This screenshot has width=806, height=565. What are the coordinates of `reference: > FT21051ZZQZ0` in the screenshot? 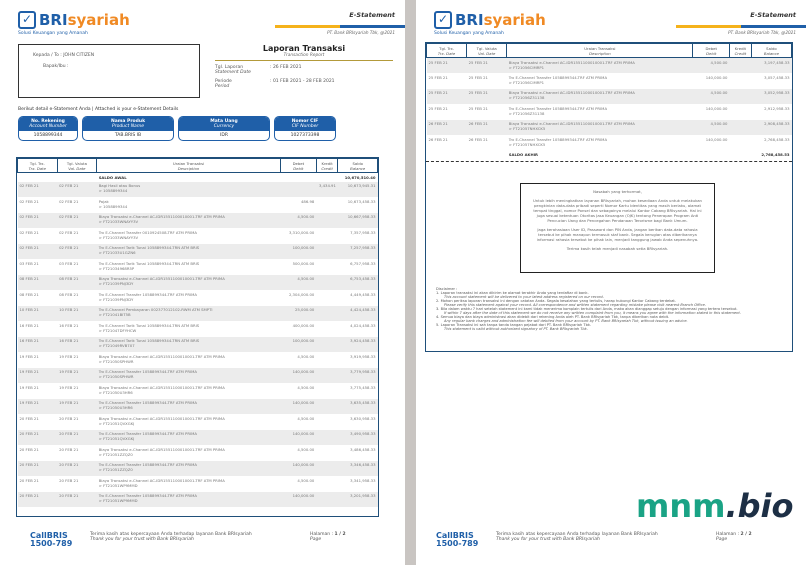 It's located at (115, 454).